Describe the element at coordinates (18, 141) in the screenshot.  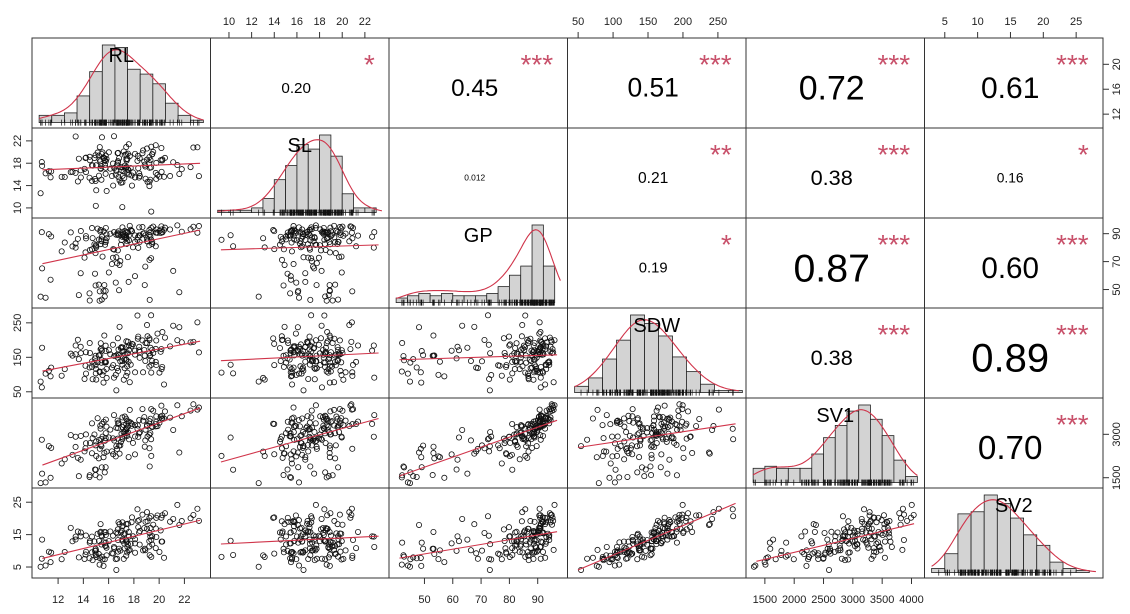
I see `tick-label: 22` at that location.